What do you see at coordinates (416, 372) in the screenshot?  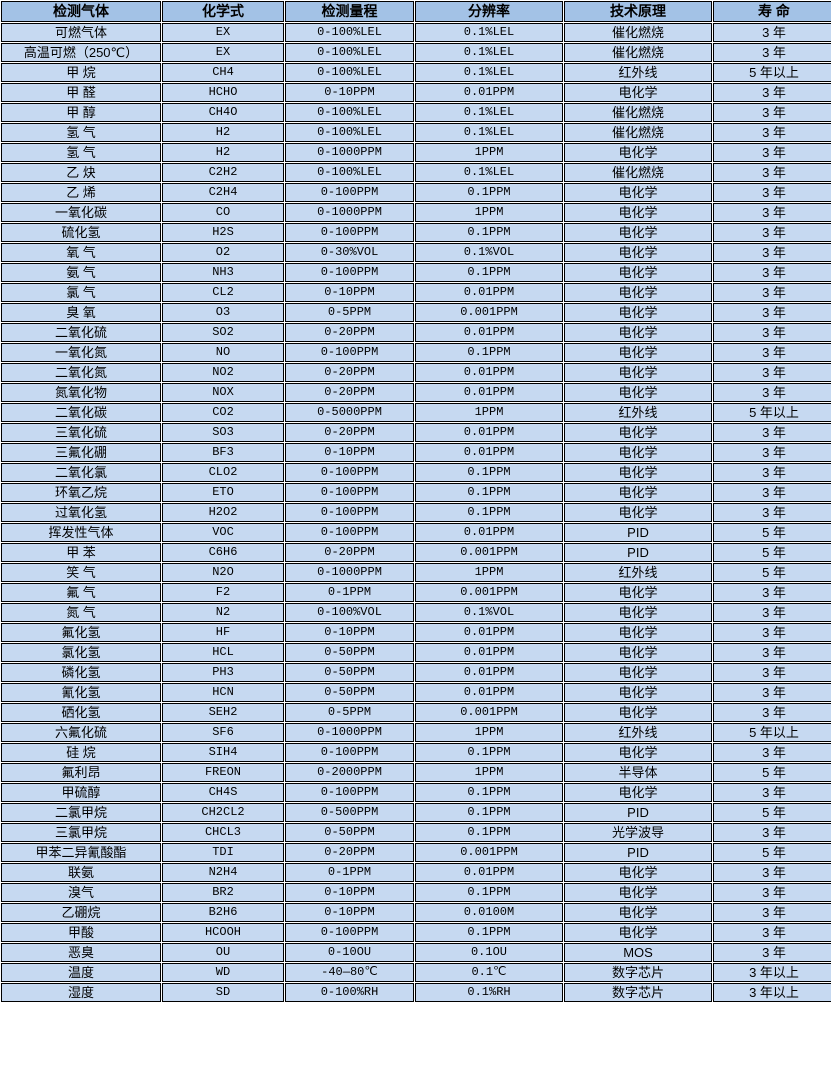 I see `table-row: 二氧化氮 NO2 0-20PPM 0.01PPM 电化学 3 年` at bounding box center [416, 372].